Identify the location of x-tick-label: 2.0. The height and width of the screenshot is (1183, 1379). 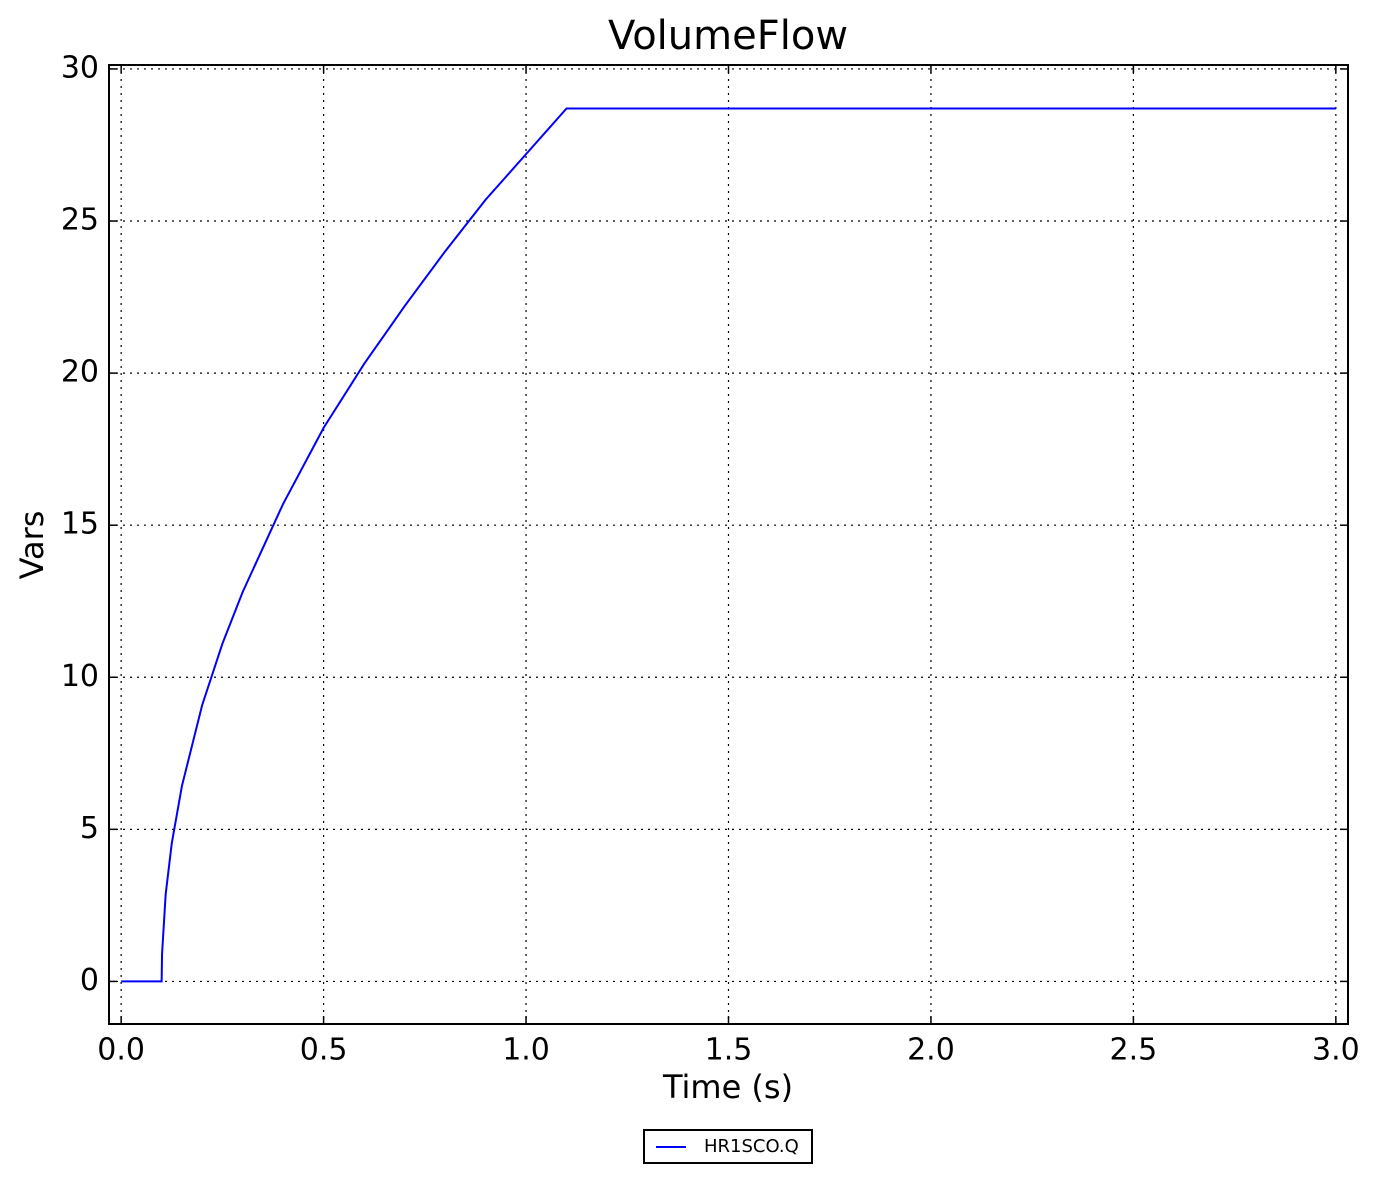
(931, 1050).